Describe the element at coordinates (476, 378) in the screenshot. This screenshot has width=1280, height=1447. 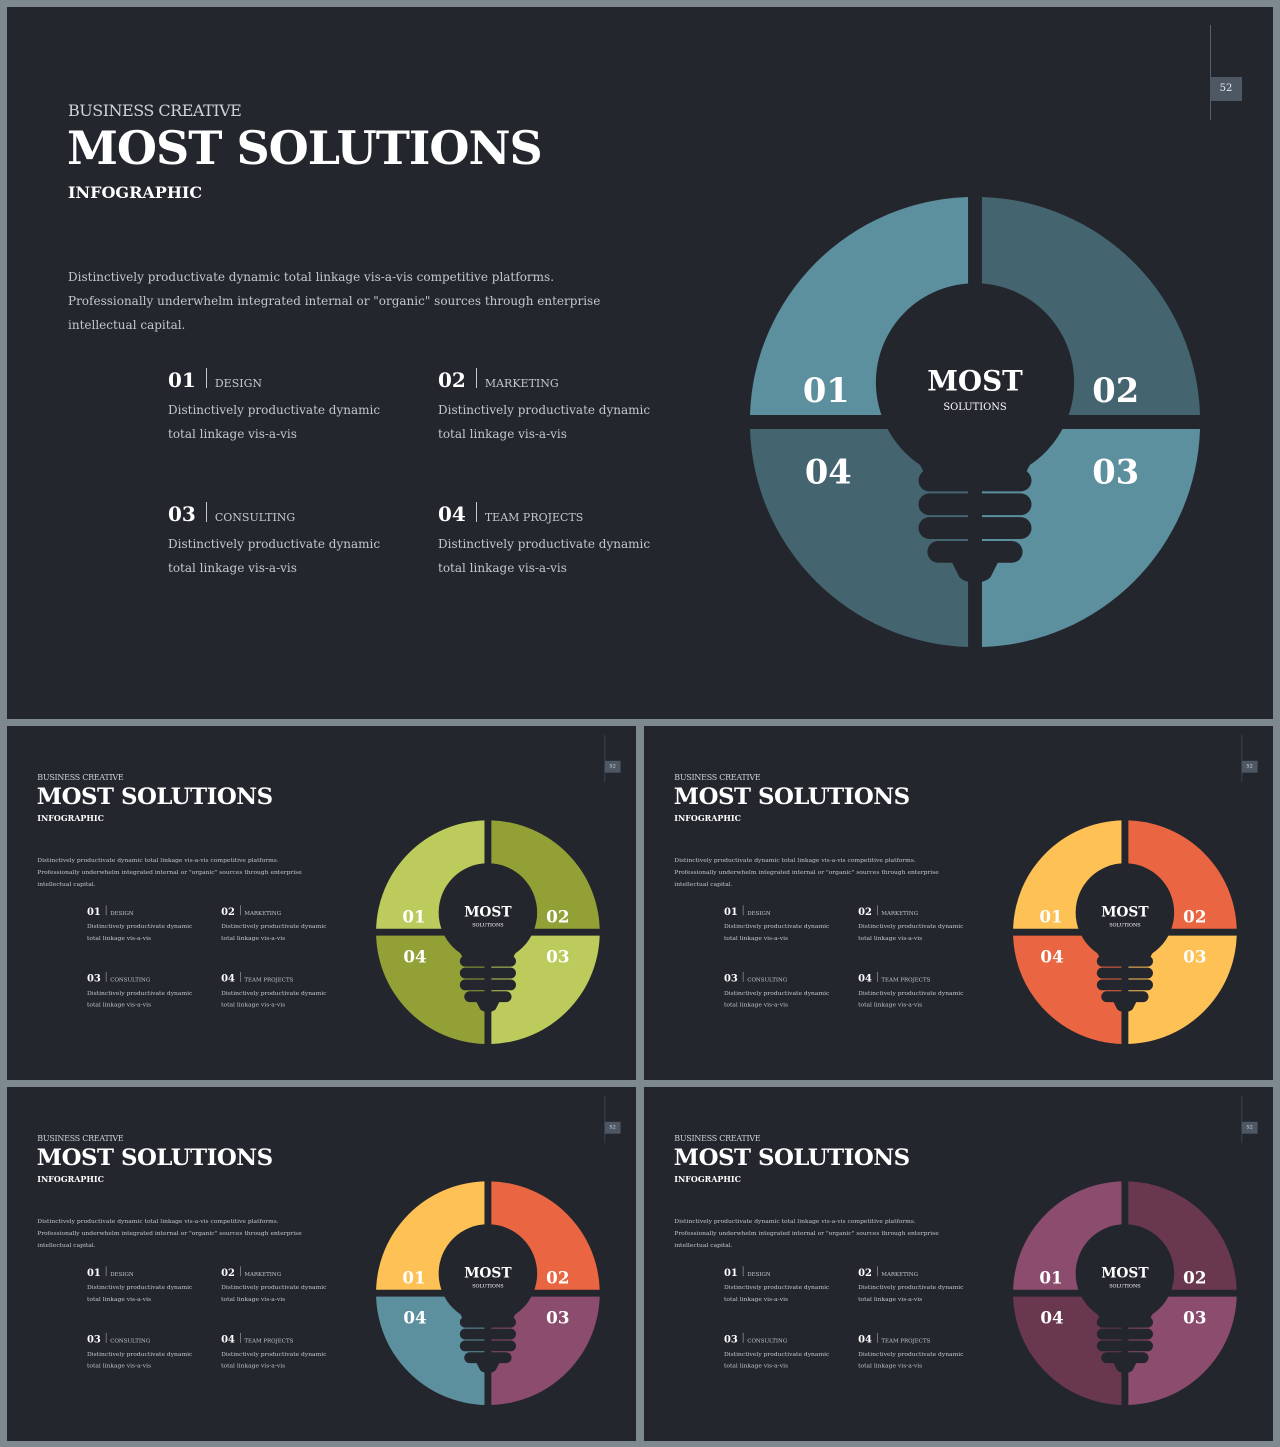
I see `divider` at that location.